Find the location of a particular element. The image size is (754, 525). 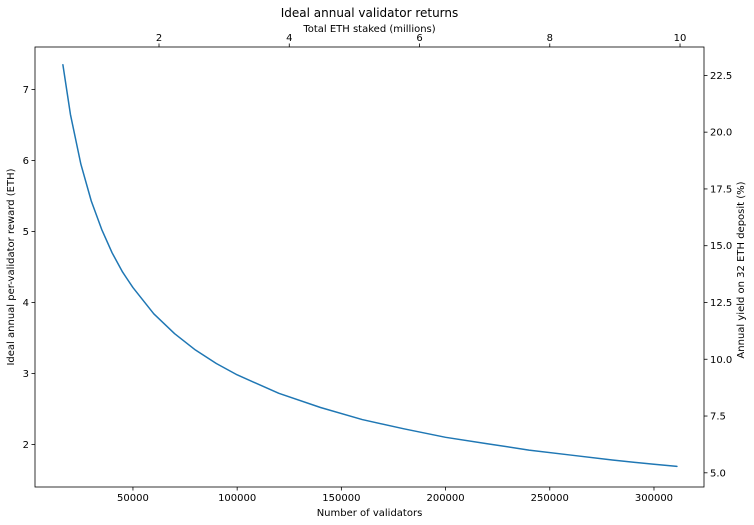

y-tick-label: 5 is located at coordinates (26, 232).